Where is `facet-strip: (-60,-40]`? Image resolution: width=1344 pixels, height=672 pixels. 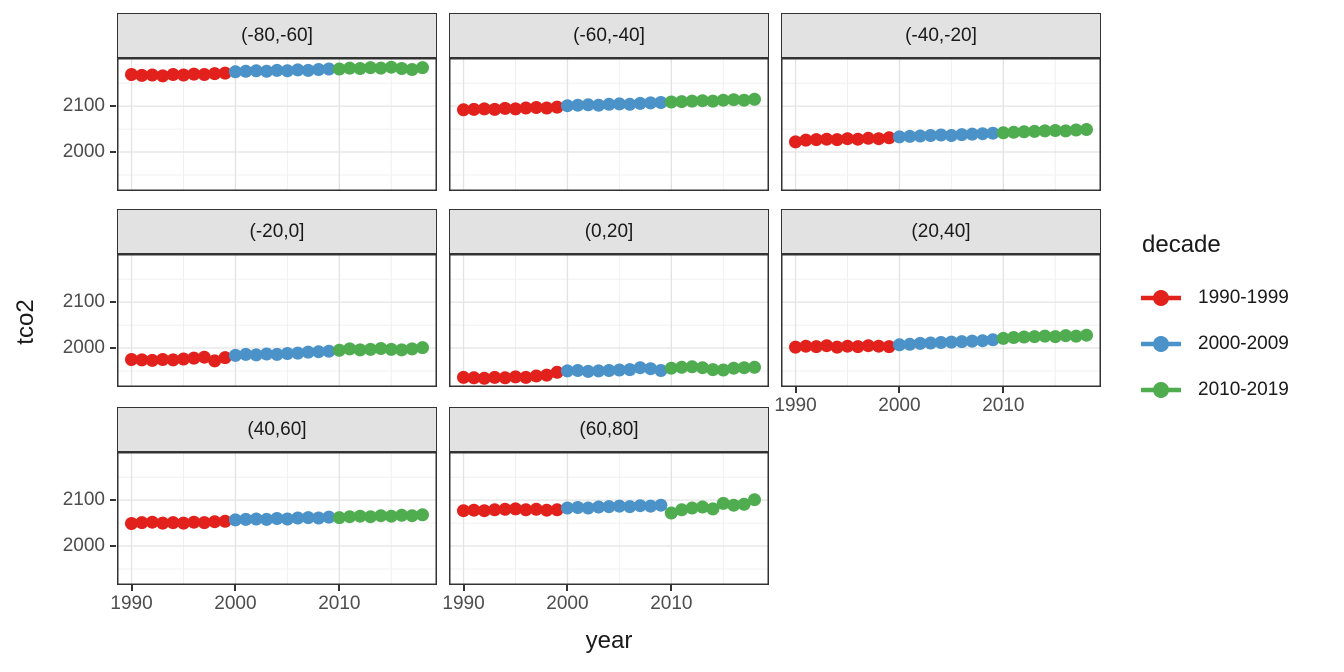
facet-strip: (-60,-40] is located at coordinates (609, 35).